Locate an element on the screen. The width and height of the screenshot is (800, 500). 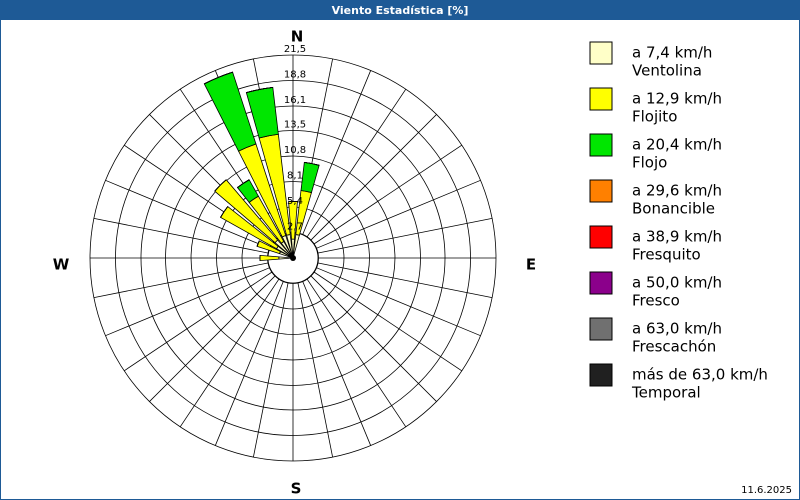
compass-label: N is located at coordinates (297, 37).